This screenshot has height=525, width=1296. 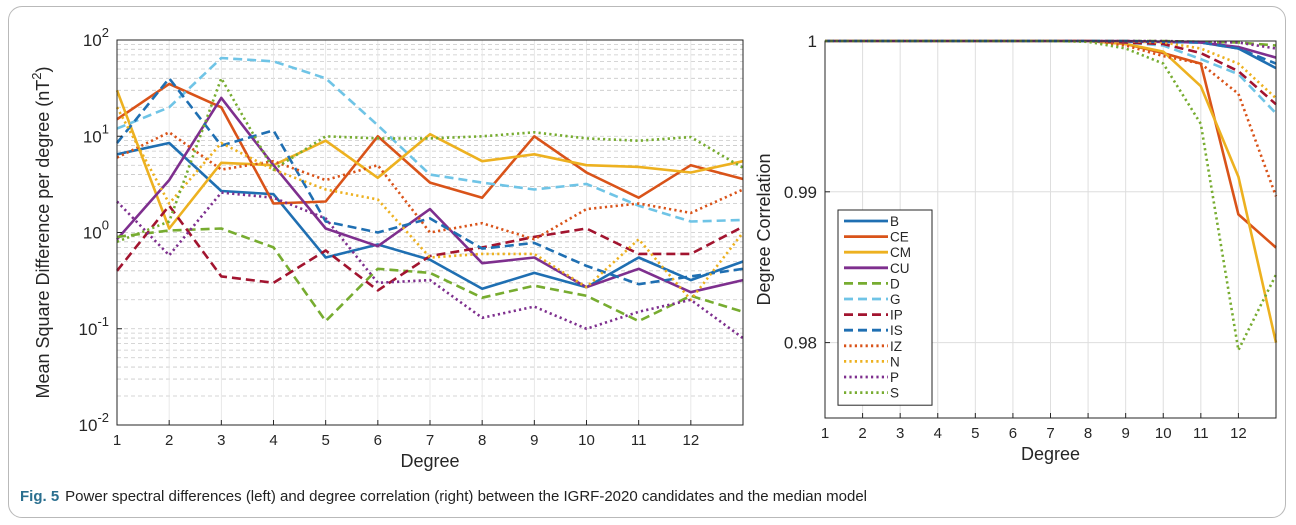 I want to click on legend-label-p: P, so click(x=894, y=377).